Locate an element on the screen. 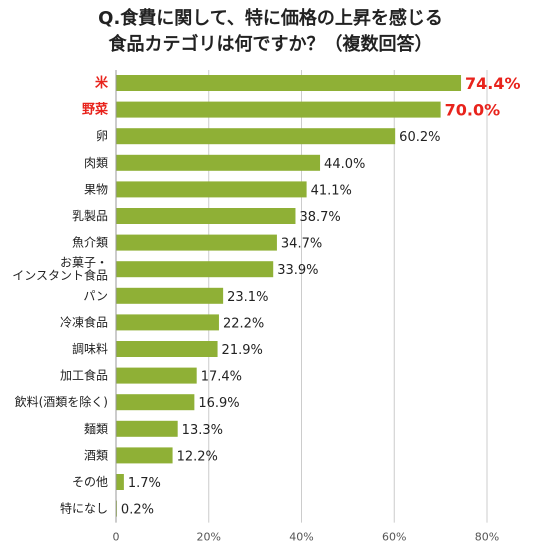 The width and height of the screenshot is (541, 550). category-label-3: 肉類 is located at coordinates (96, 163).